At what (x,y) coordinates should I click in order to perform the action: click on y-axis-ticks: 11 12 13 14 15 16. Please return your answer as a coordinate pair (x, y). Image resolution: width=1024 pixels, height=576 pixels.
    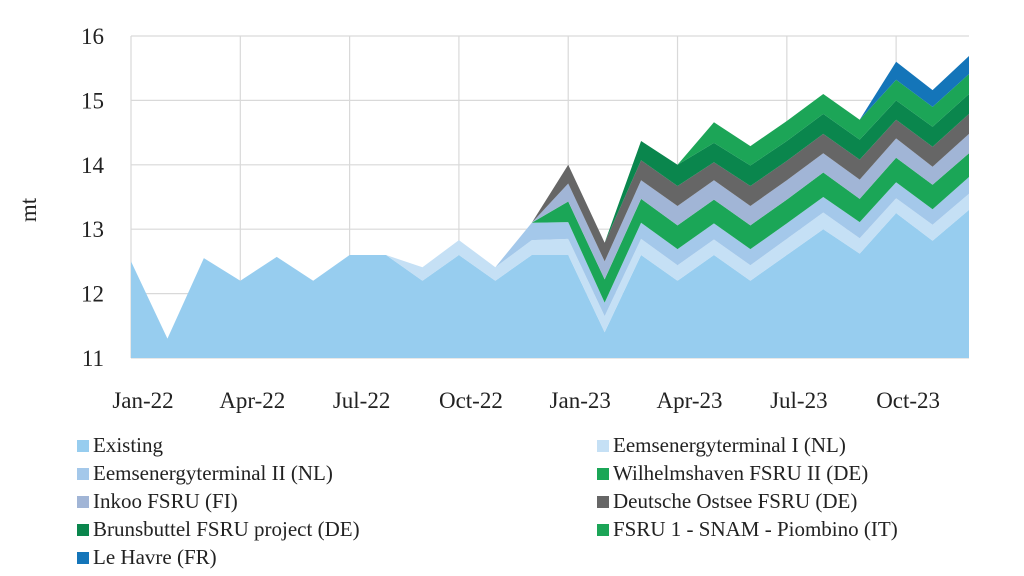
    Looking at the image, I should click on (93, 197).